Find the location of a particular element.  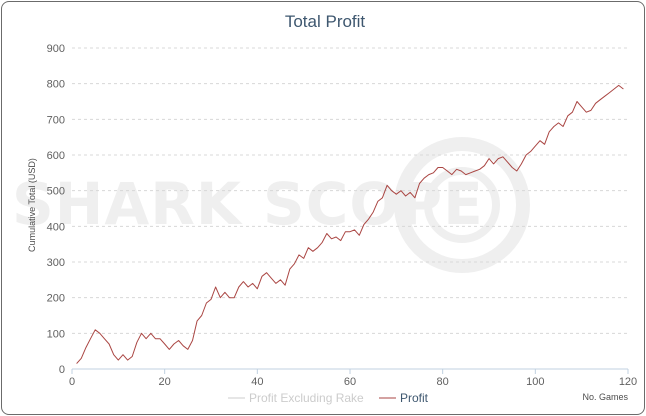

y-axis-title: Cumulative Total (USD) is located at coordinates (32, 205).